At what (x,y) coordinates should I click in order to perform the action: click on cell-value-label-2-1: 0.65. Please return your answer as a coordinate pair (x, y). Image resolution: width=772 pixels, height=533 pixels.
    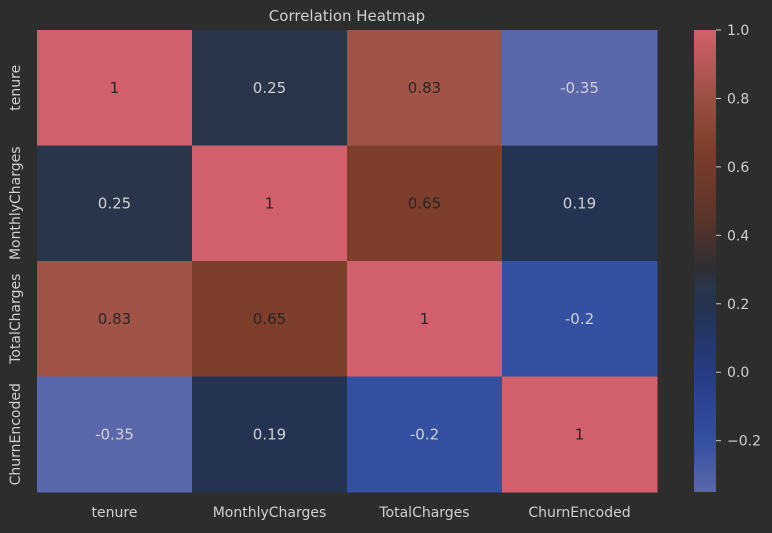
    Looking at the image, I should click on (269, 319).